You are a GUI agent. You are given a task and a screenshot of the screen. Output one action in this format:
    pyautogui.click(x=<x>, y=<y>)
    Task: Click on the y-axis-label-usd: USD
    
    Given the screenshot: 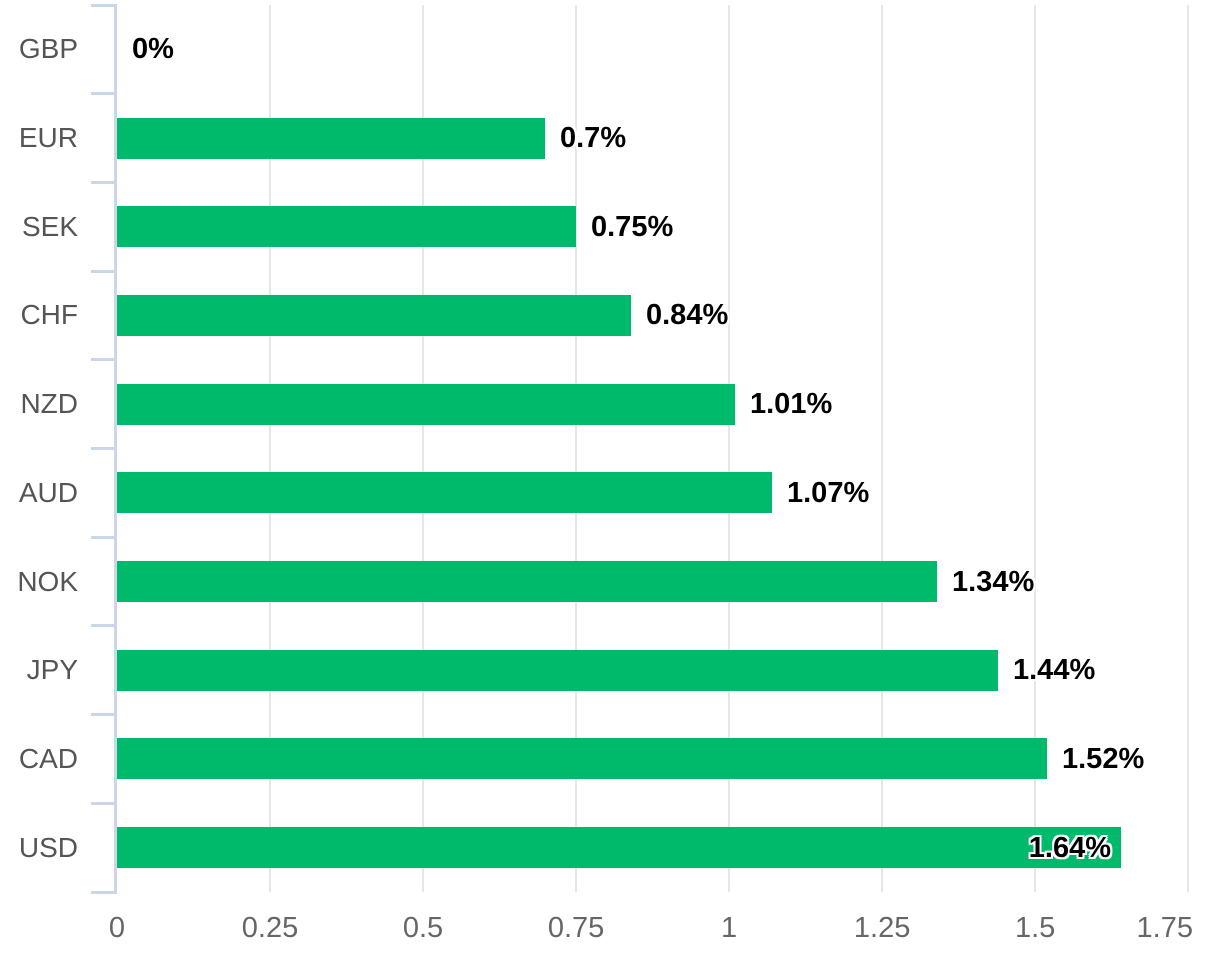 What is the action you would take?
    pyautogui.click(x=48, y=847)
    